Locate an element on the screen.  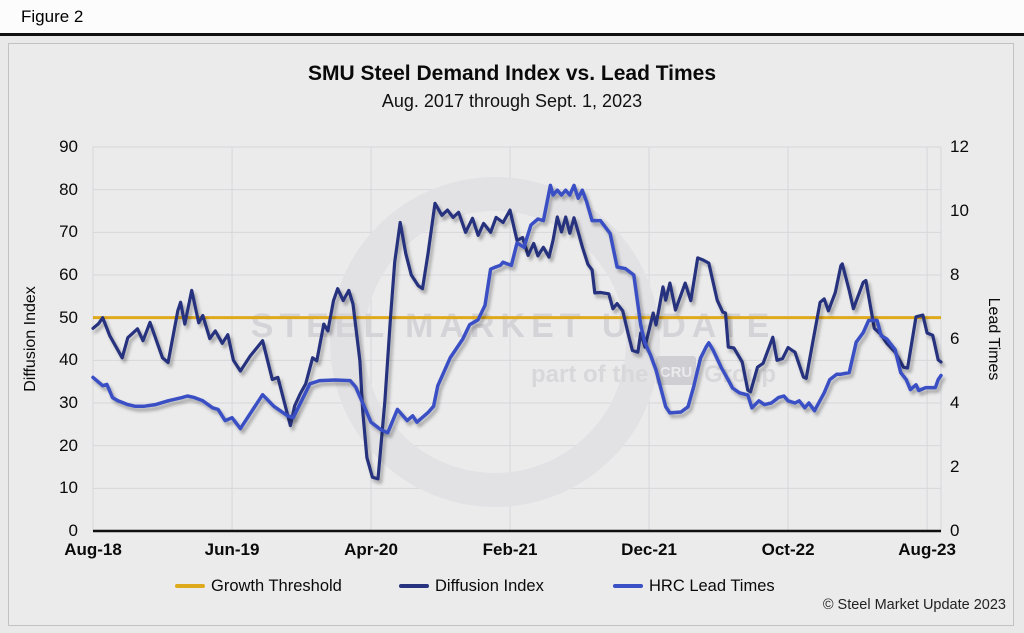
x-axis-tick-label: Oct-22 is located at coordinates (788, 549).